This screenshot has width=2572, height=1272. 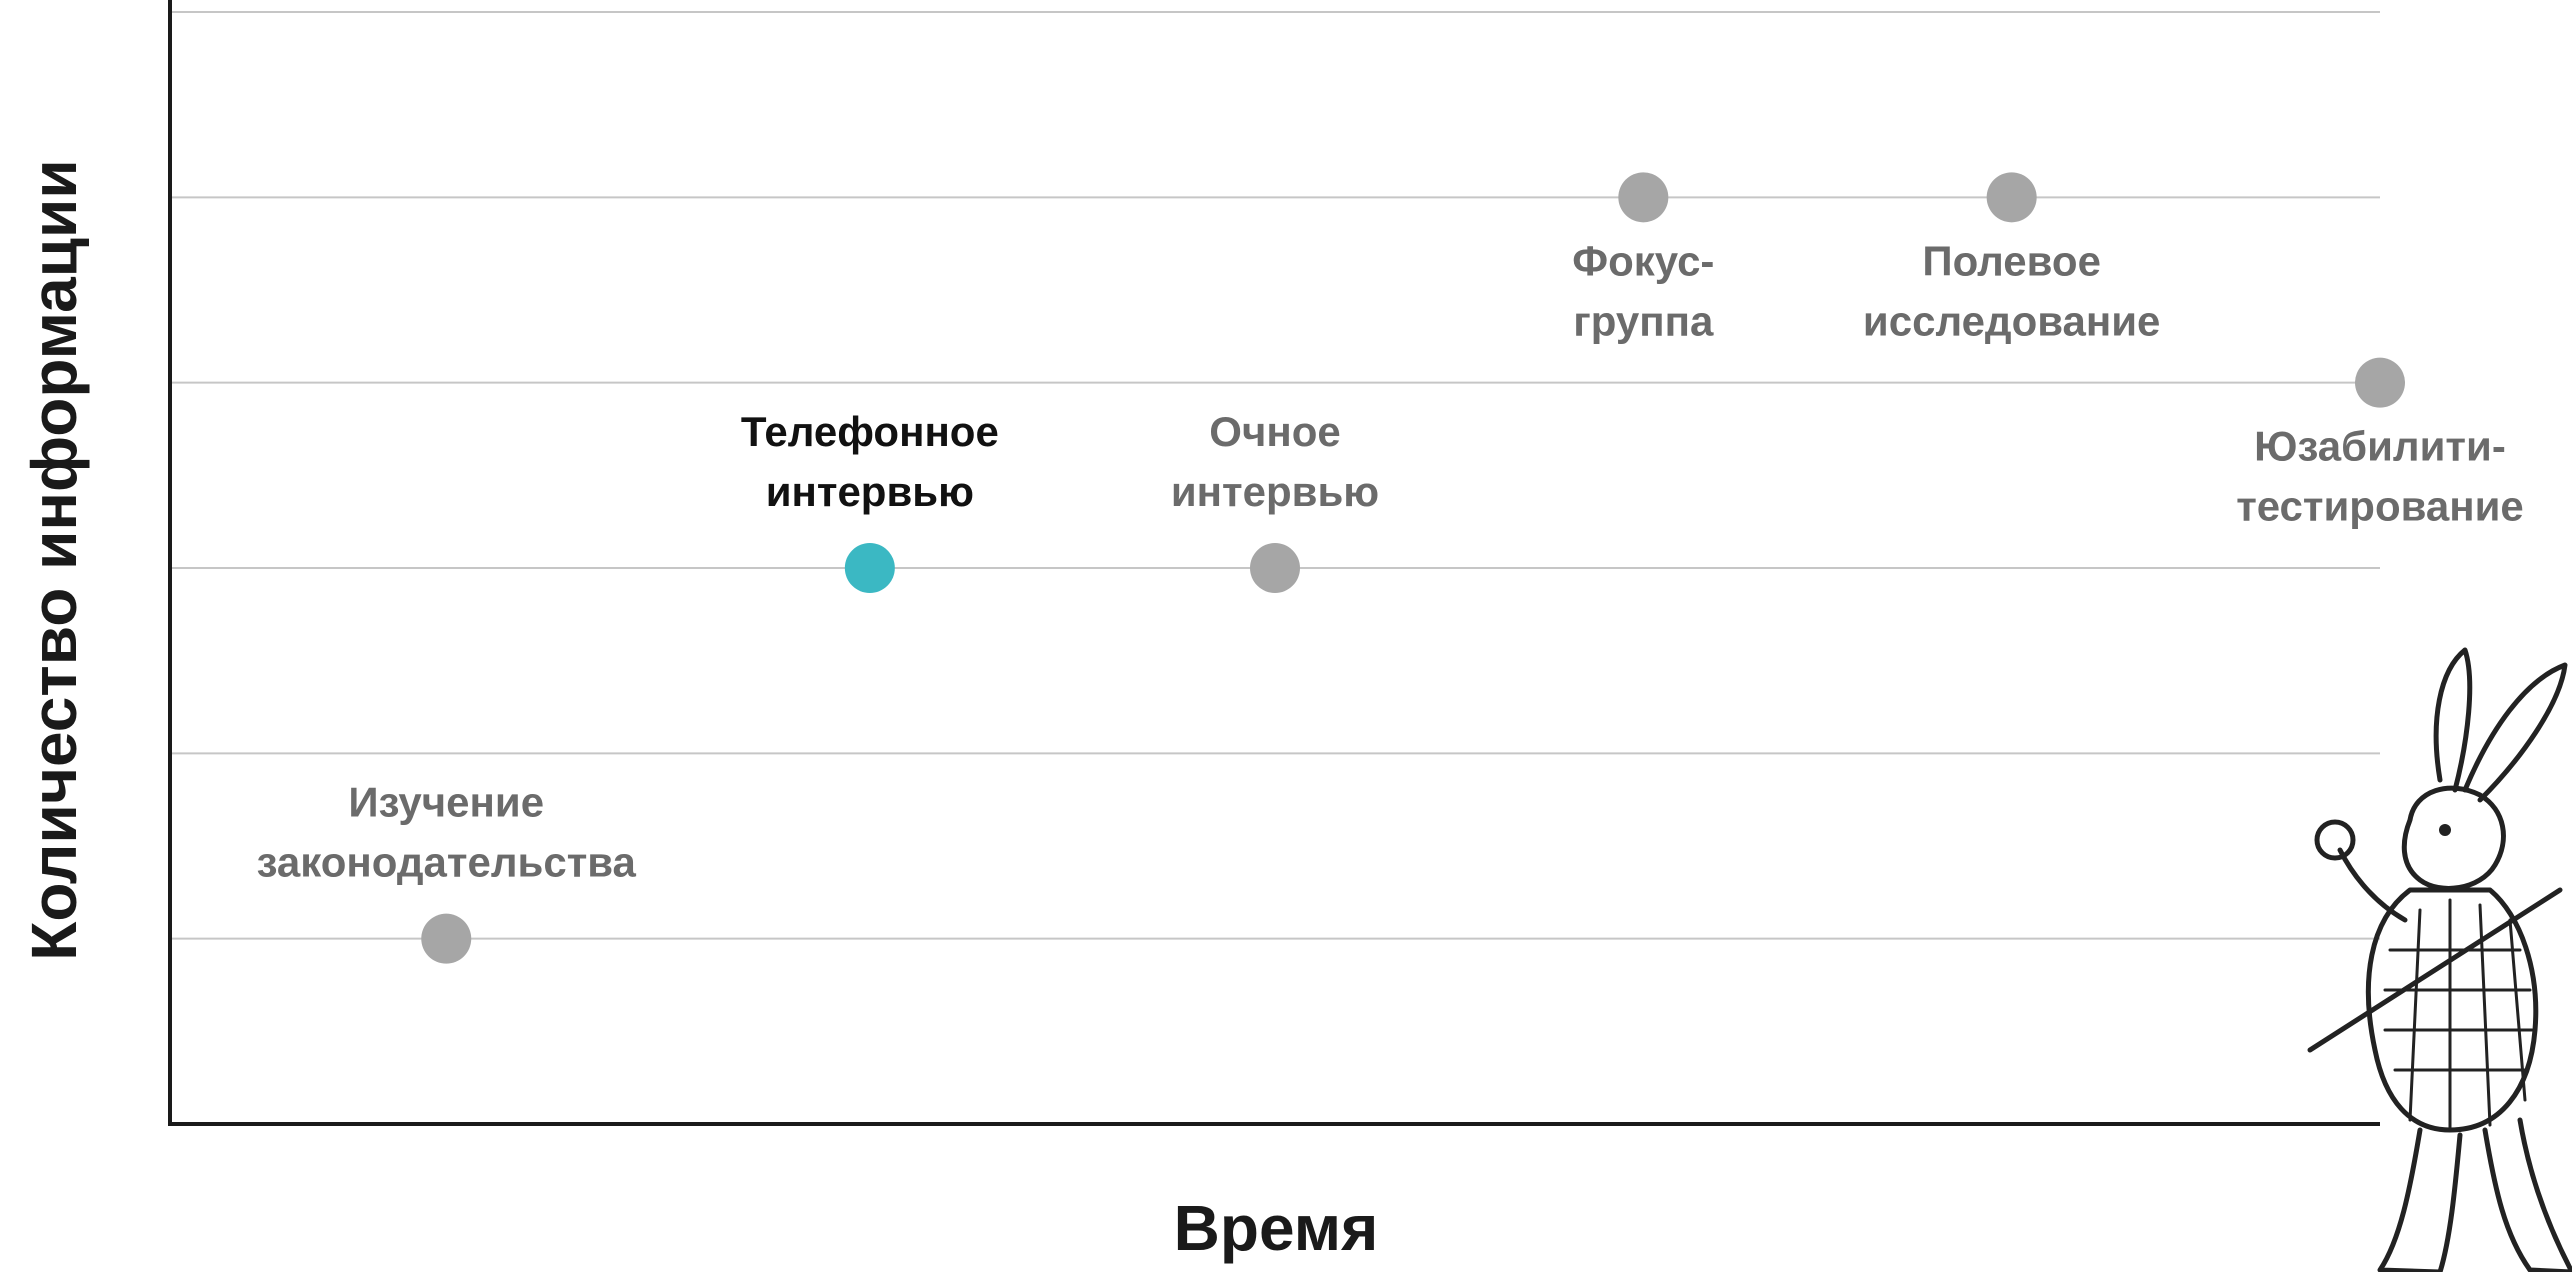 I want to click on point-label: Изучение, so click(x=446, y=802).